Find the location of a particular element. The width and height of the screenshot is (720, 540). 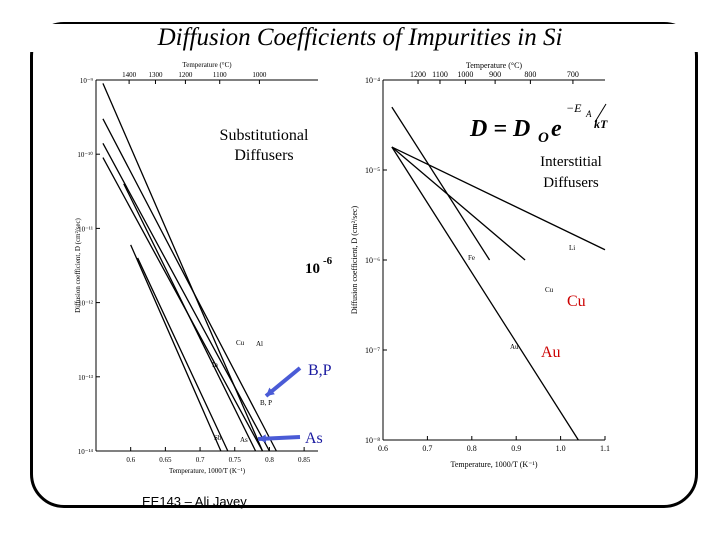

right-chart-y-tick-label: 10⁻⁸ is located at coordinates (372, 440).